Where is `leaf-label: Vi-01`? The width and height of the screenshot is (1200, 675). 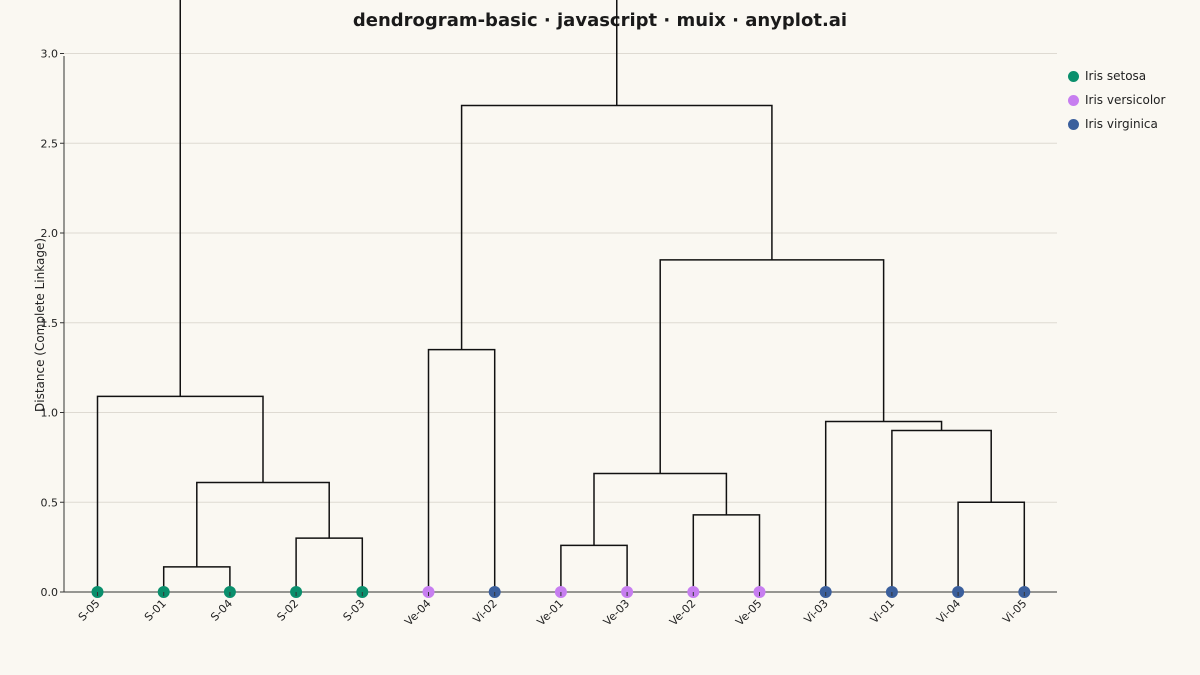
leaf-label: Vi-01 is located at coordinates (882, 611).